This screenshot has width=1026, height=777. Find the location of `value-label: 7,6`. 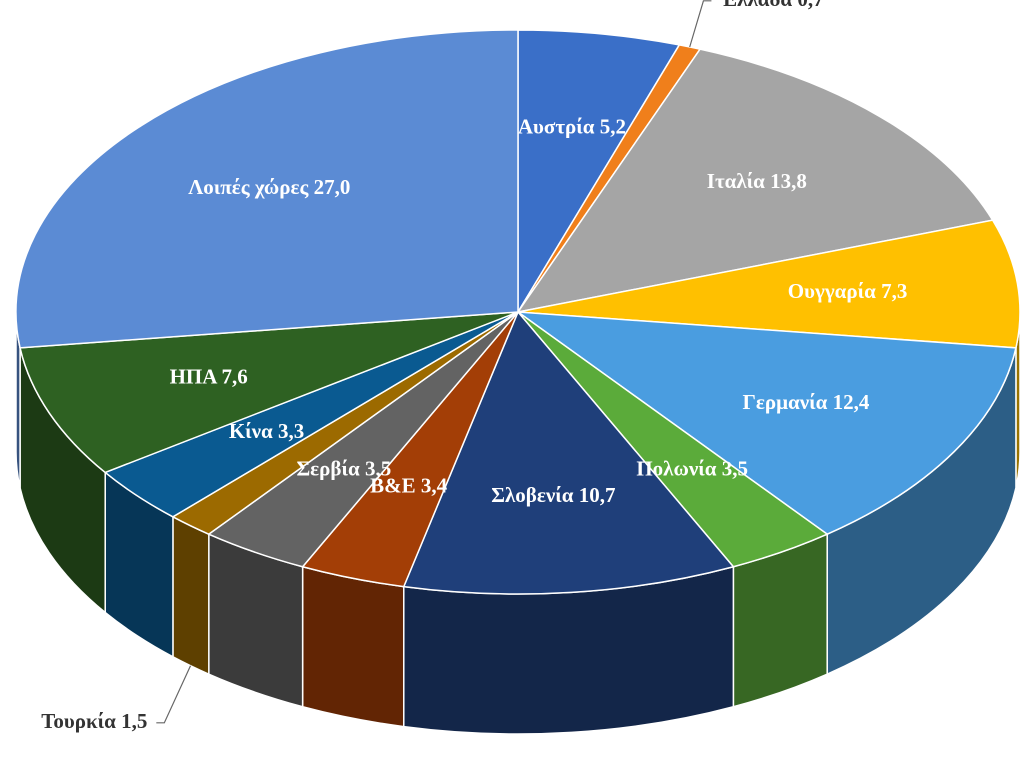

value-label: 7,6 is located at coordinates (235, 376).